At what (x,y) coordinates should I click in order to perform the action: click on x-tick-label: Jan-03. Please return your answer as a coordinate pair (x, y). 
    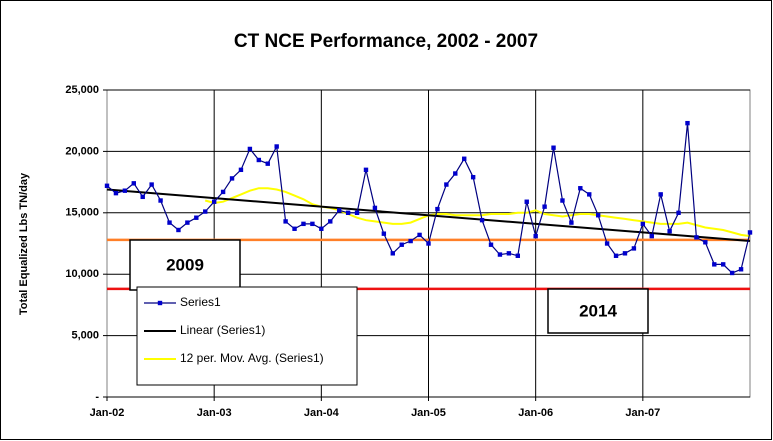
    Looking at the image, I should click on (214, 413).